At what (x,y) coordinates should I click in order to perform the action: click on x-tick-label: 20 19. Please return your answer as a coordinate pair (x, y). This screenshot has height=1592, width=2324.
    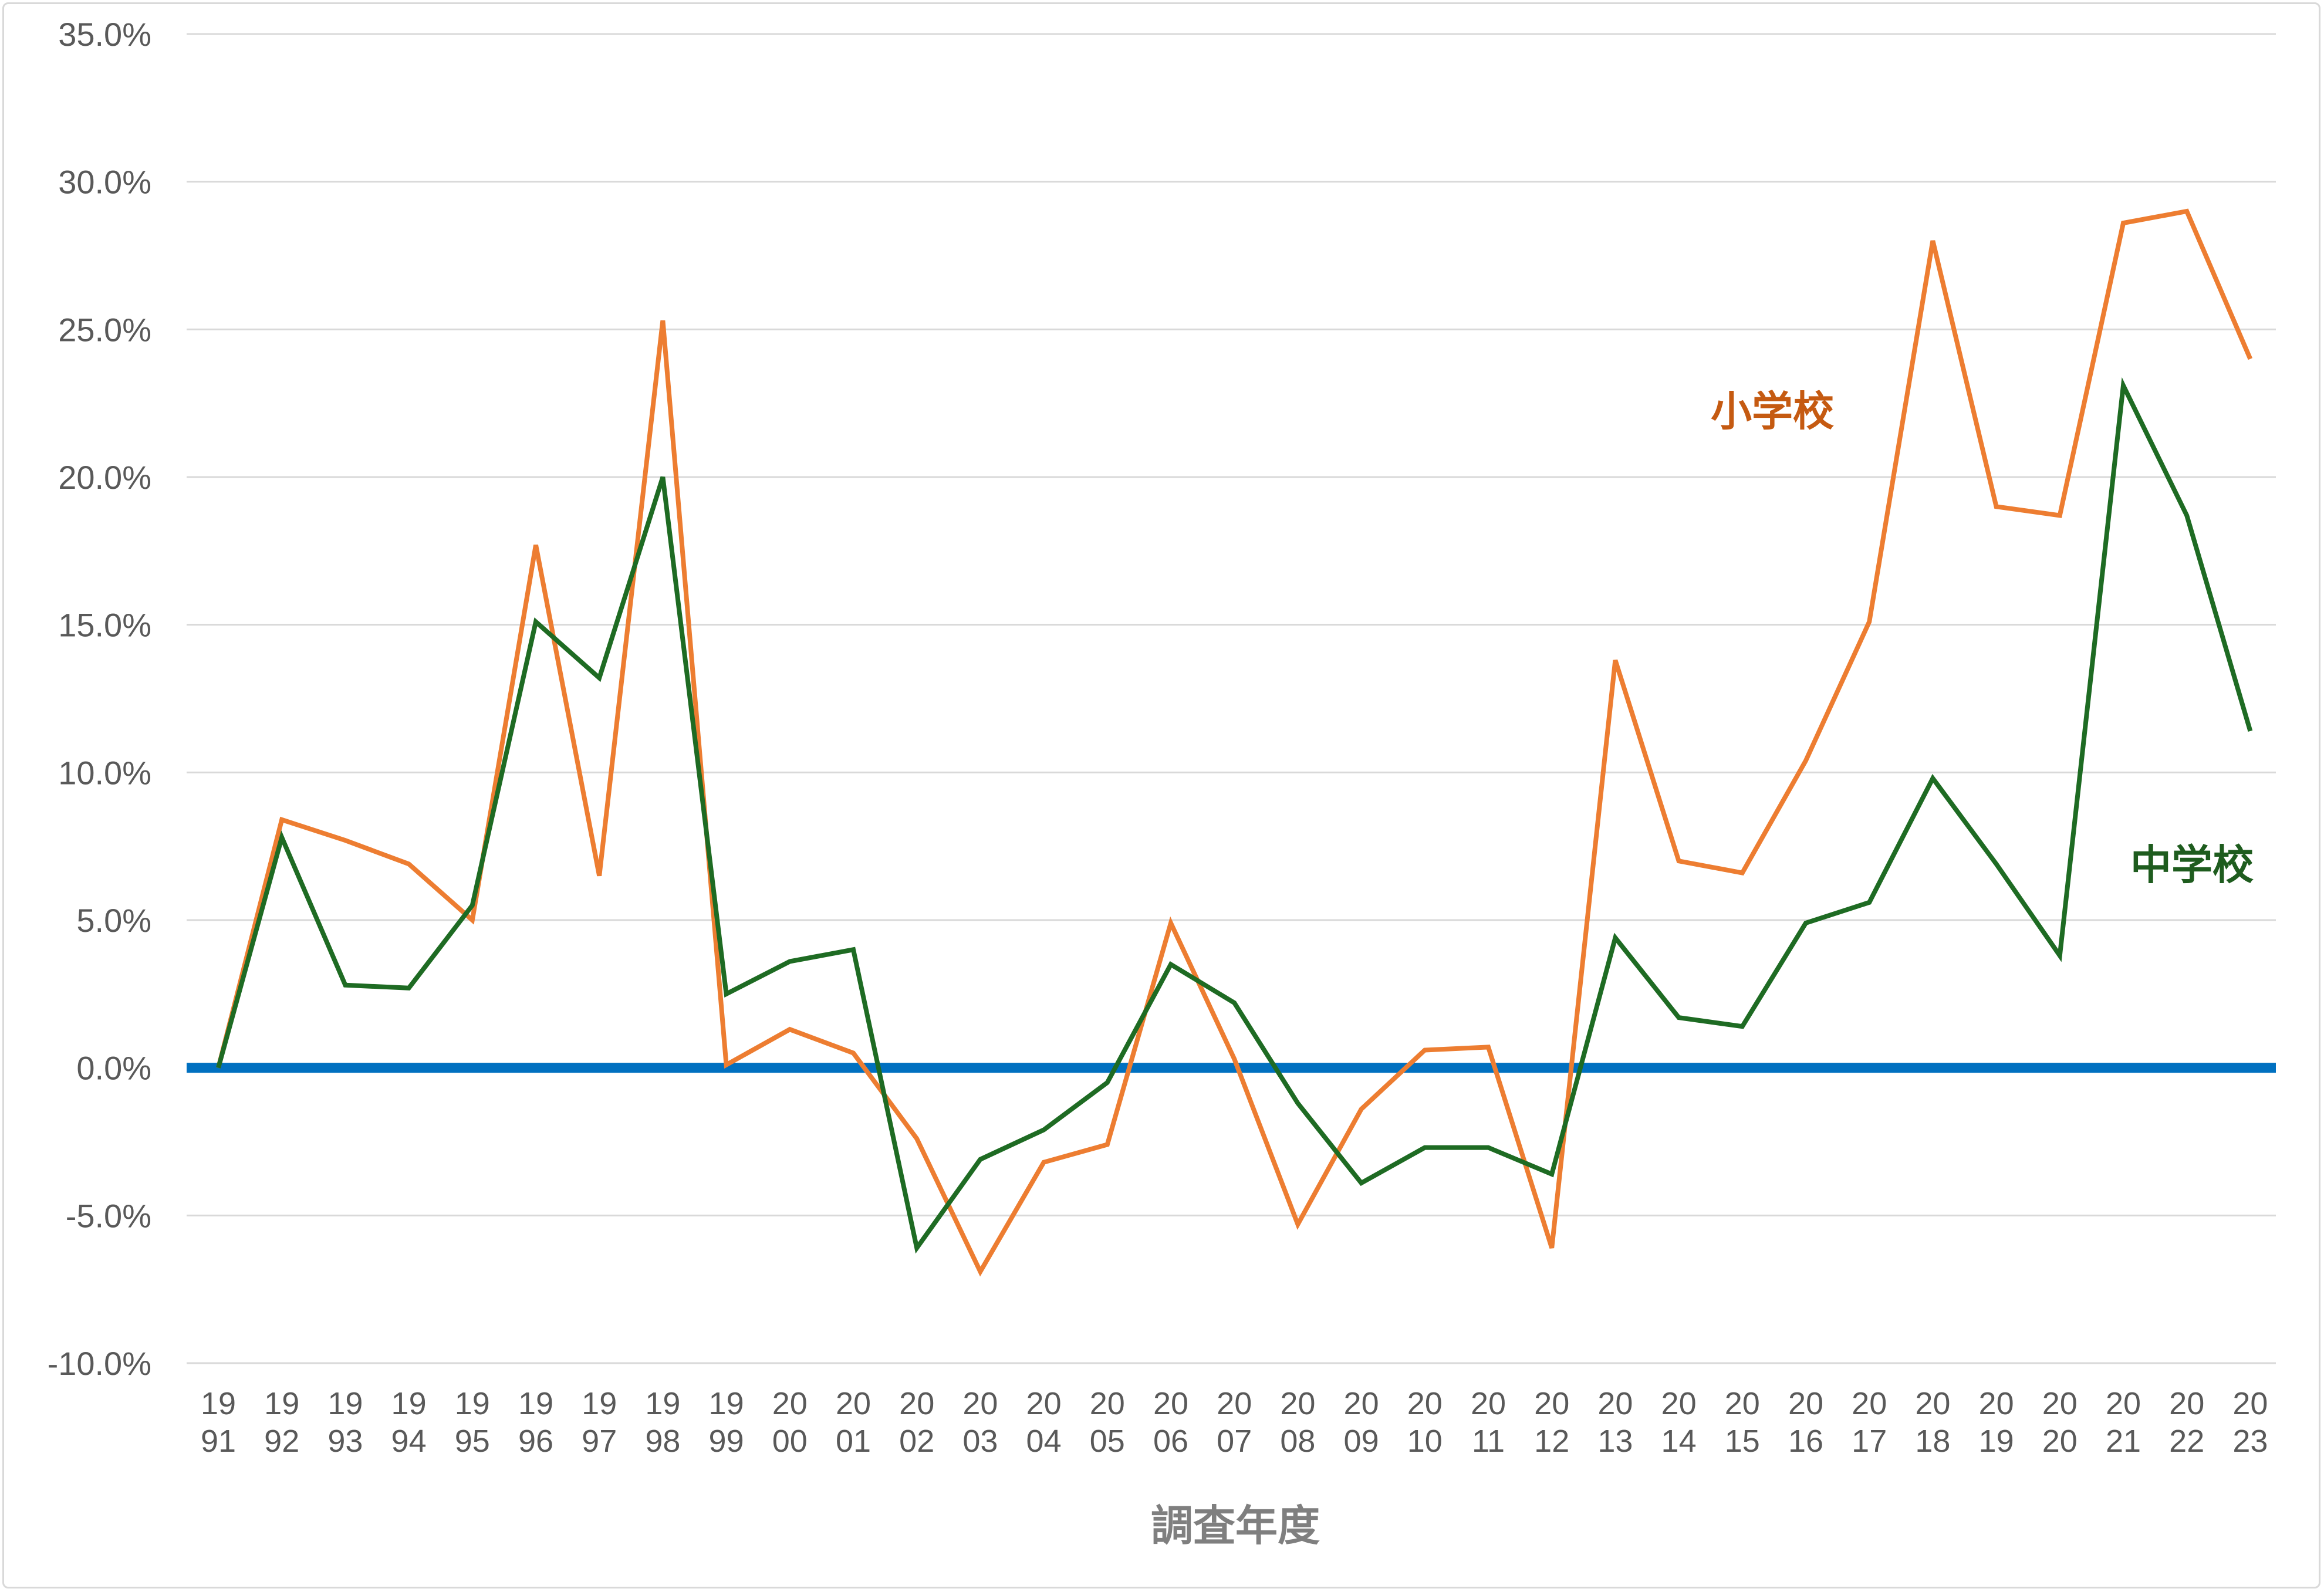
    Looking at the image, I should click on (1997, 1422).